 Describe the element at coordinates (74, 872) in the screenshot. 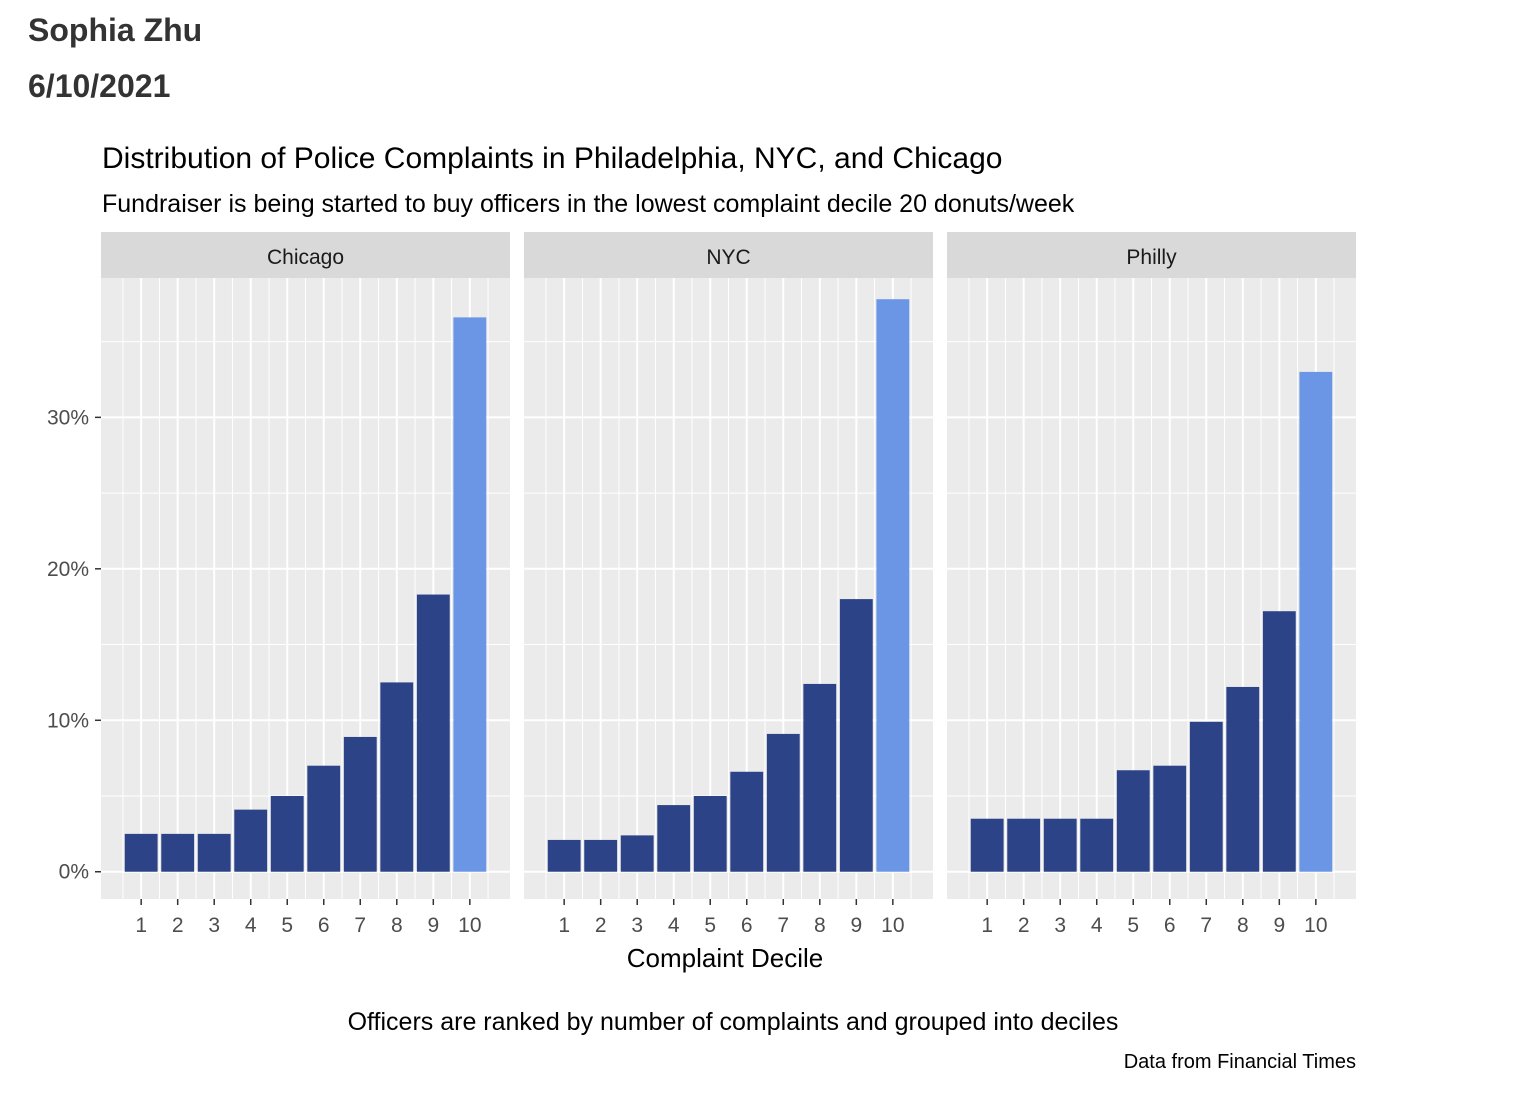

I see `y-tick-label: 0%` at that location.